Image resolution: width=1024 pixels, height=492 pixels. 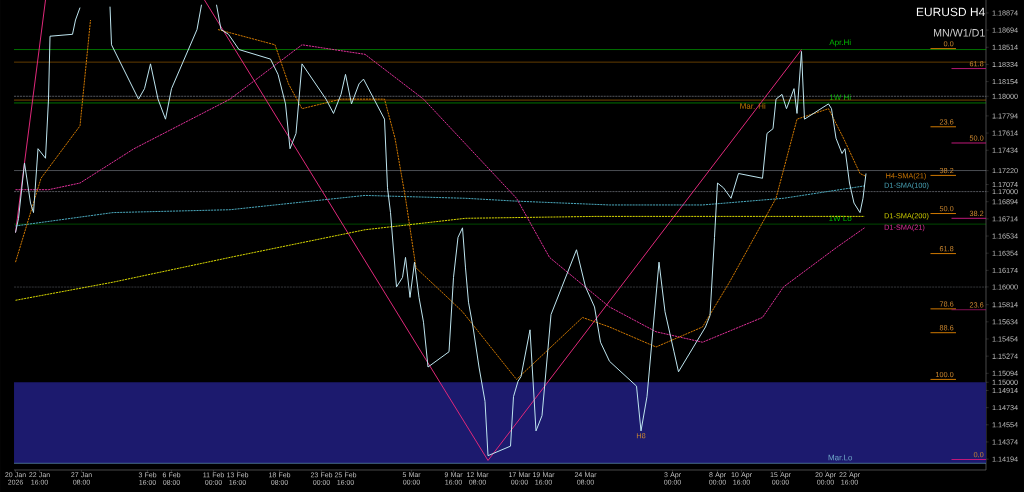 I want to click on ref-line-label: Mar. Hi, so click(x=753, y=106).